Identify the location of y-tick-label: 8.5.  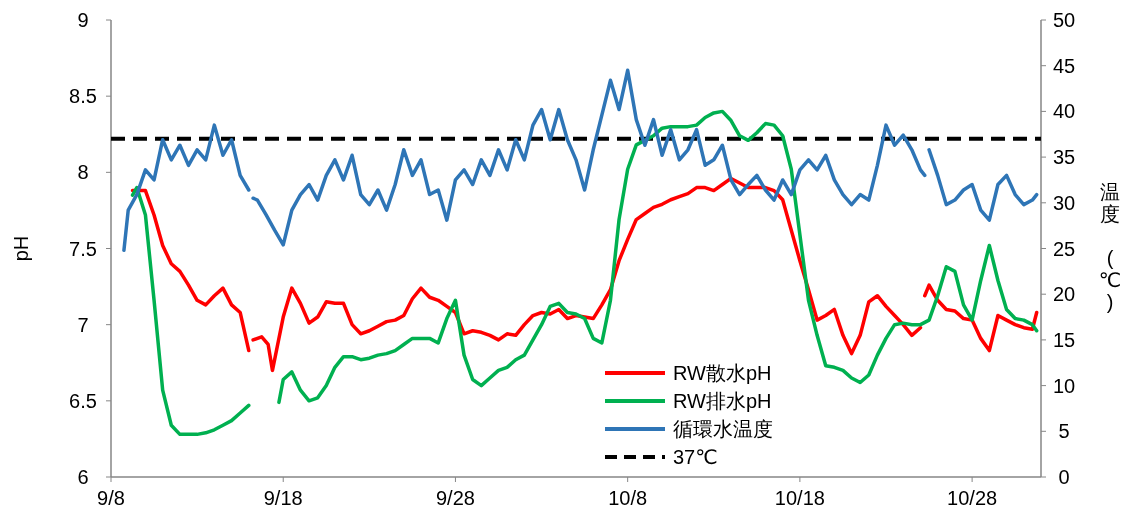
(83, 96).